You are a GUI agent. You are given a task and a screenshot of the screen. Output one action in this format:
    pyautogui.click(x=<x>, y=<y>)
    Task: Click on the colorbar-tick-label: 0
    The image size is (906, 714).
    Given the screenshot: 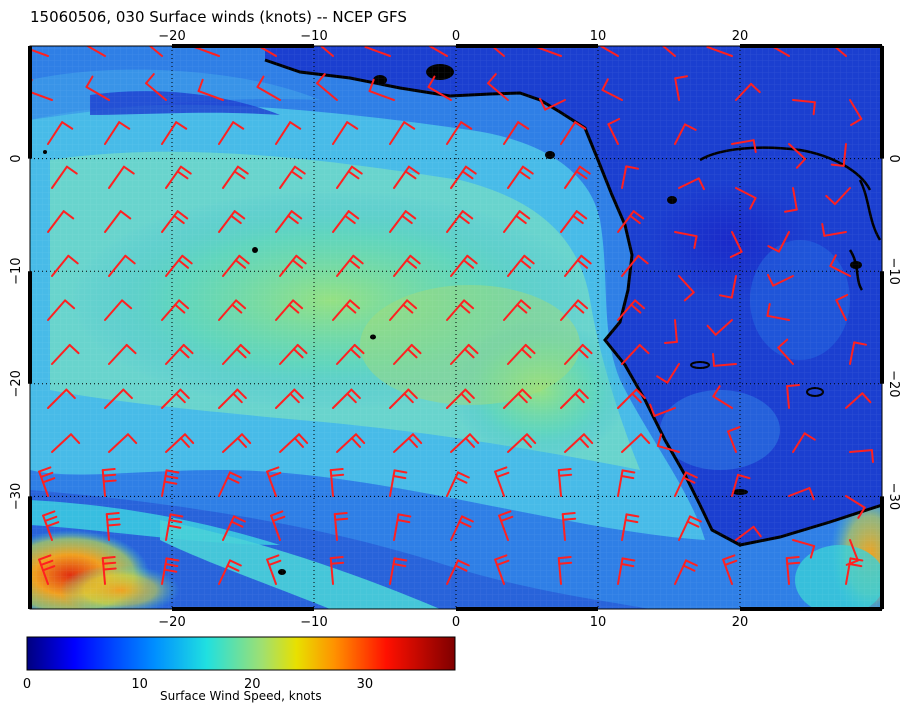 What is the action you would take?
    pyautogui.click(x=27, y=684)
    